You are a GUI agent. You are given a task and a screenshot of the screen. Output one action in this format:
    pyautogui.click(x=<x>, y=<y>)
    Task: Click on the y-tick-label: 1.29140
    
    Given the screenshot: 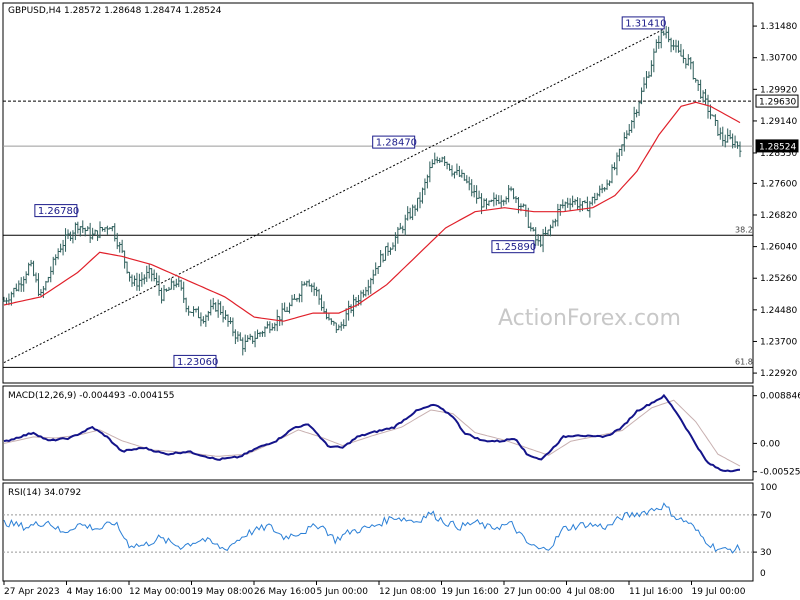 What is the action you would take?
    pyautogui.click(x=778, y=122)
    